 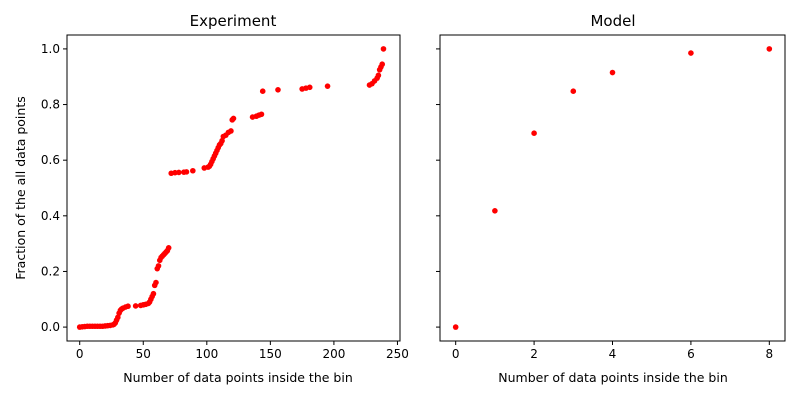 I want to click on y-tick-label: 1.0, so click(x=50, y=49).